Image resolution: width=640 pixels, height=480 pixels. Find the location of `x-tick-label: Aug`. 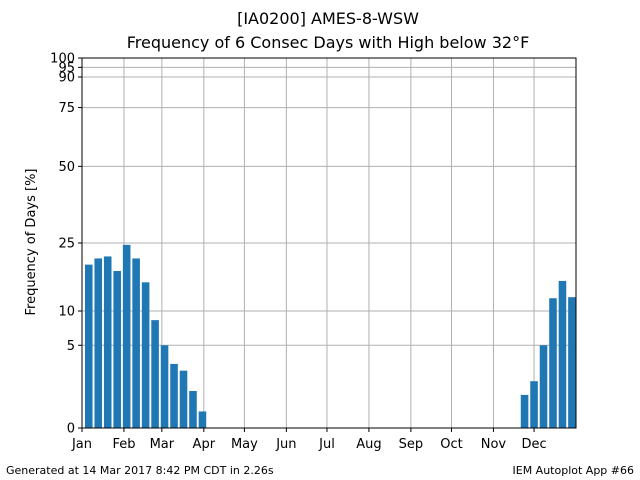

x-tick-label: Aug is located at coordinates (368, 444).